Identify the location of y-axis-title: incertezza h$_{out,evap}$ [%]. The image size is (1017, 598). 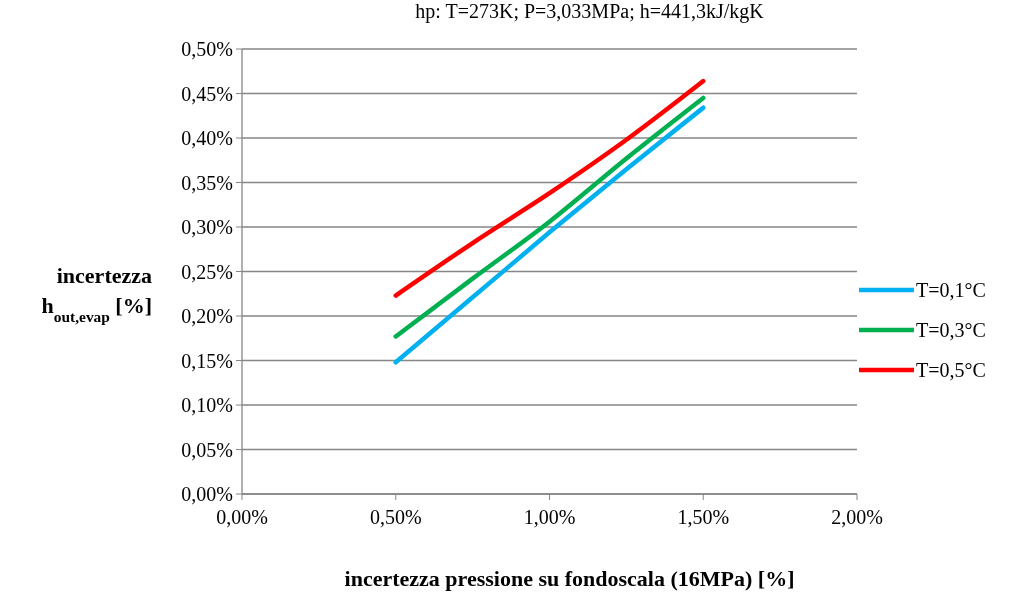
(96, 294).